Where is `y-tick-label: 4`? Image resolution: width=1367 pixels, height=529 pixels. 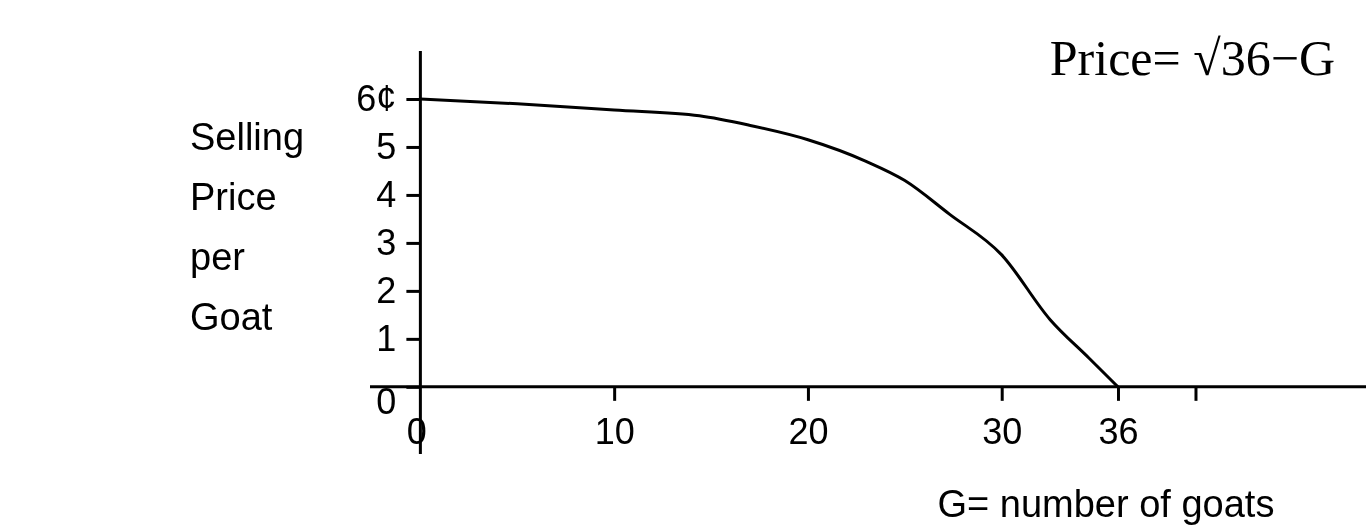 y-tick-label: 4 is located at coordinates (386, 194).